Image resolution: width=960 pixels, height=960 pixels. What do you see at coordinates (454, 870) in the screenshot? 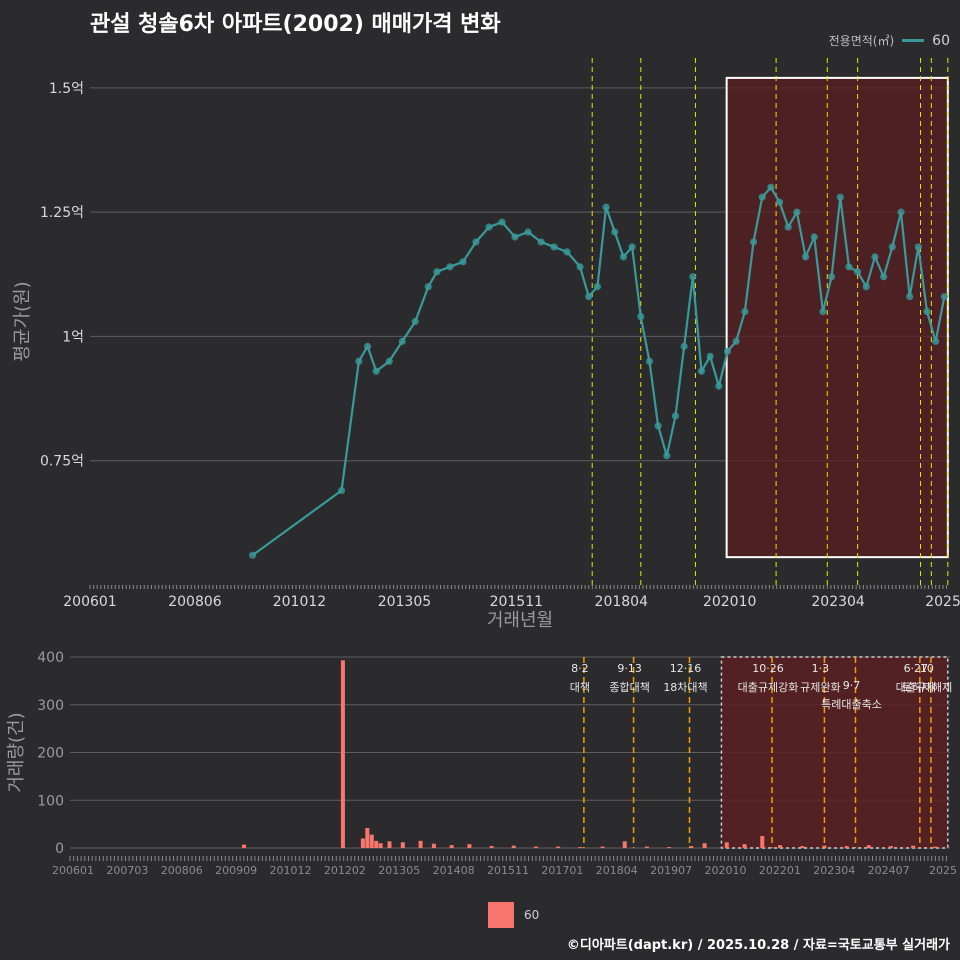
I see `bar-x-tick-label: 201408` at bounding box center [454, 870].